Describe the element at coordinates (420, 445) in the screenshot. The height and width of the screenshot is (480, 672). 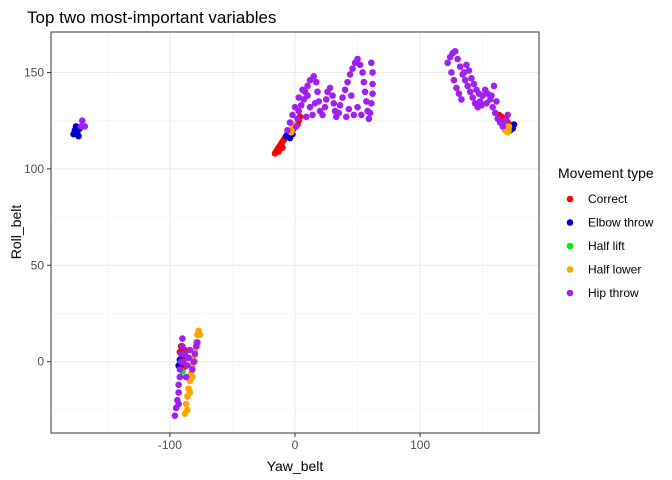
I see `x-tick-label: 100` at that location.